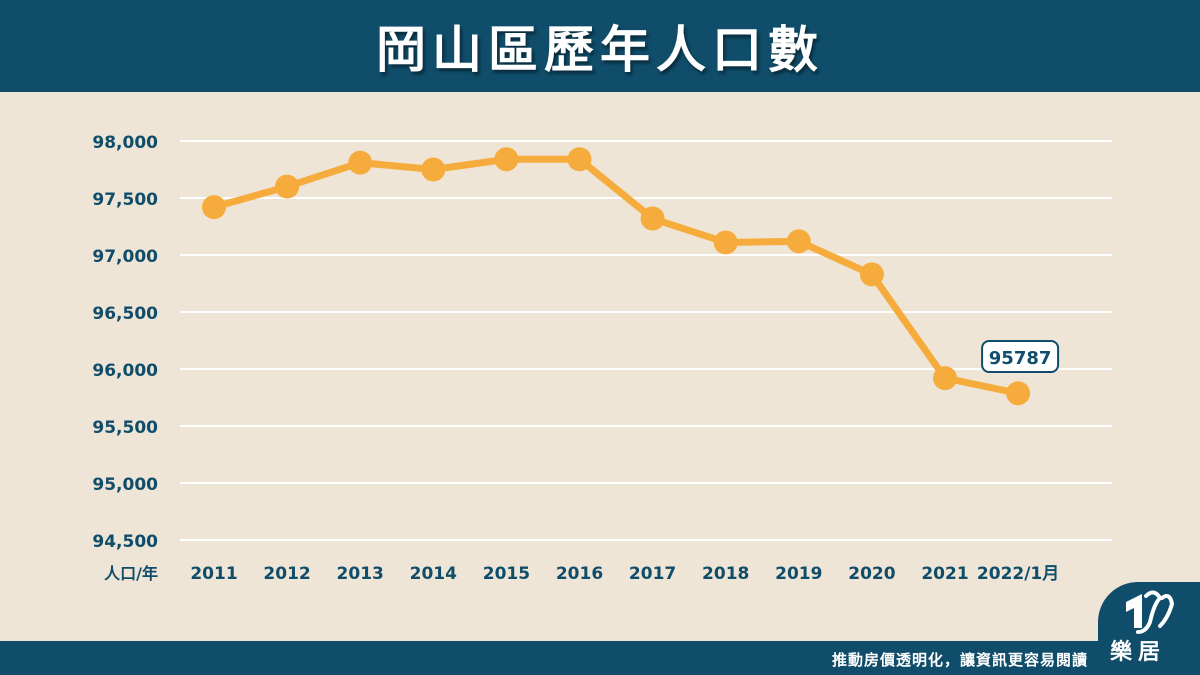  Describe the element at coordinates (600, 658) in the screenshot. I see `footer-bar: 推動房價透明化，讓資訊更容易閱讀` at that location.